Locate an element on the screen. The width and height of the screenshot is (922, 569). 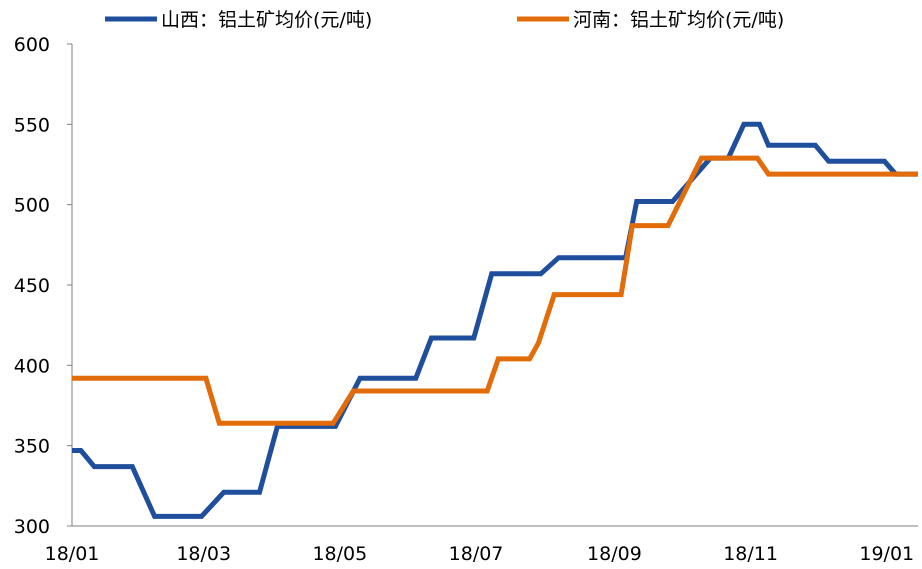
y-tick-label: 400 is located at coordinates (32, 366).